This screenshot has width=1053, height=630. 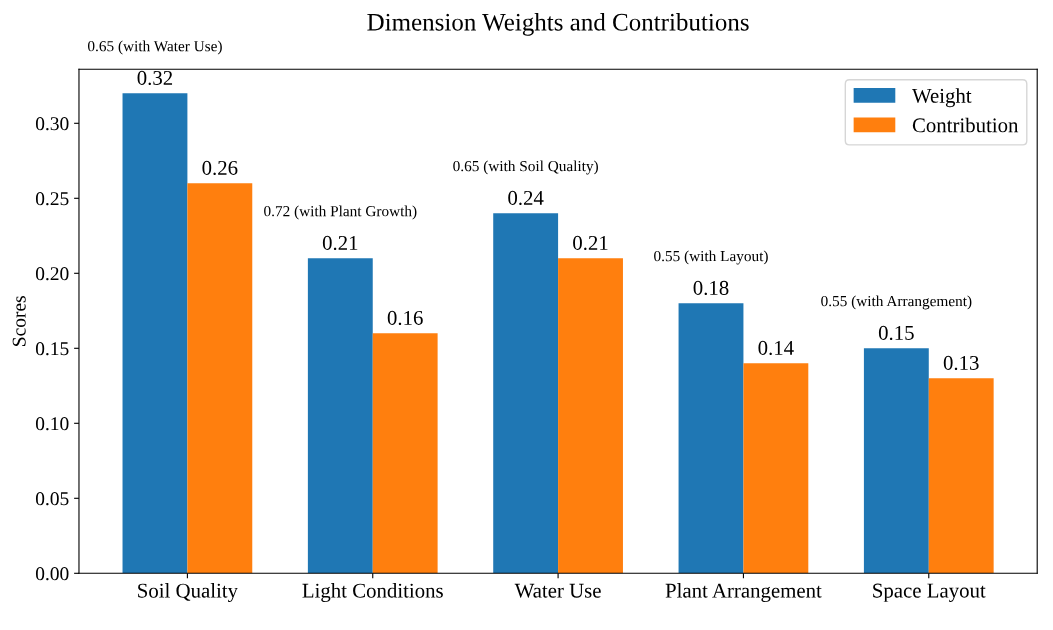 I want to click on x-tick-label: Light Conditions, so click(x=372, y=592).